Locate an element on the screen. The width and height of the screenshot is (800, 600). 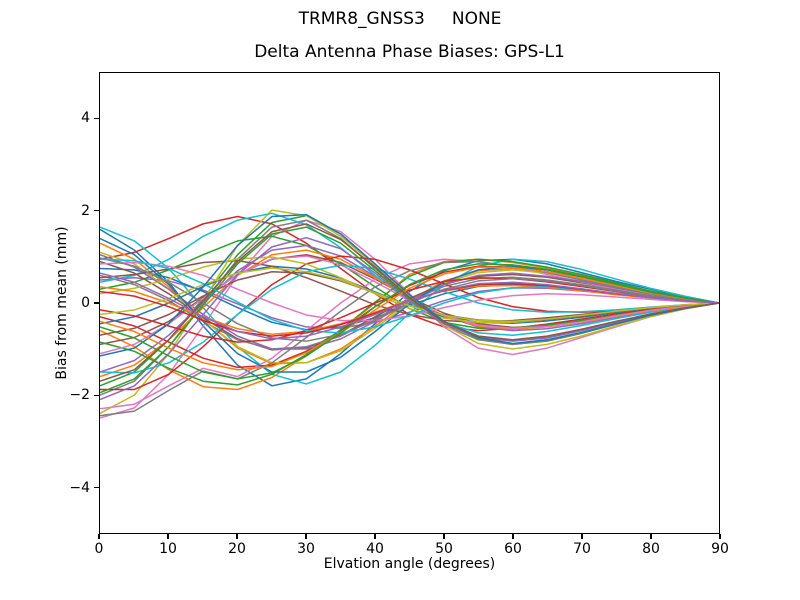
y-tick-label: 2 is located at coordinates (85, 210).